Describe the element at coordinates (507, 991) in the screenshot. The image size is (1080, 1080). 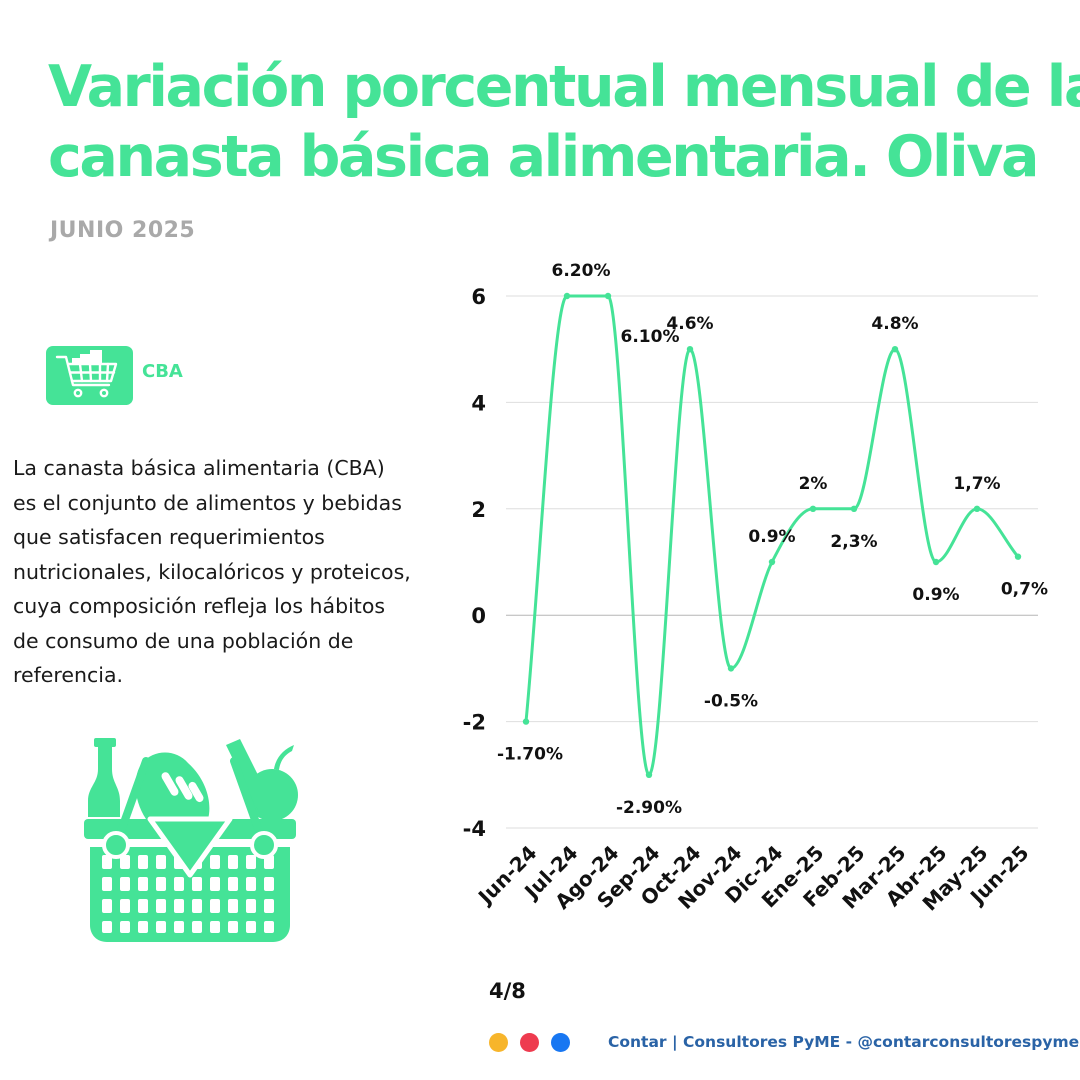
I see `page-number: 4/8` at that location.